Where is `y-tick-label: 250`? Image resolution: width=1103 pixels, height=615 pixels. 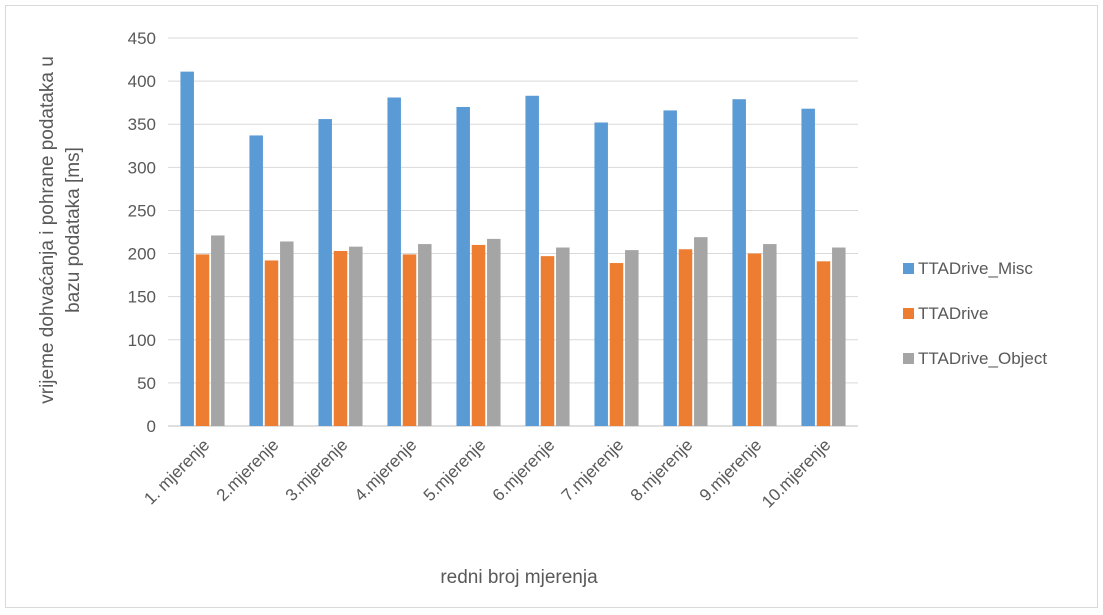 y-tick-label: 250 is located at coordinates (142, 210).